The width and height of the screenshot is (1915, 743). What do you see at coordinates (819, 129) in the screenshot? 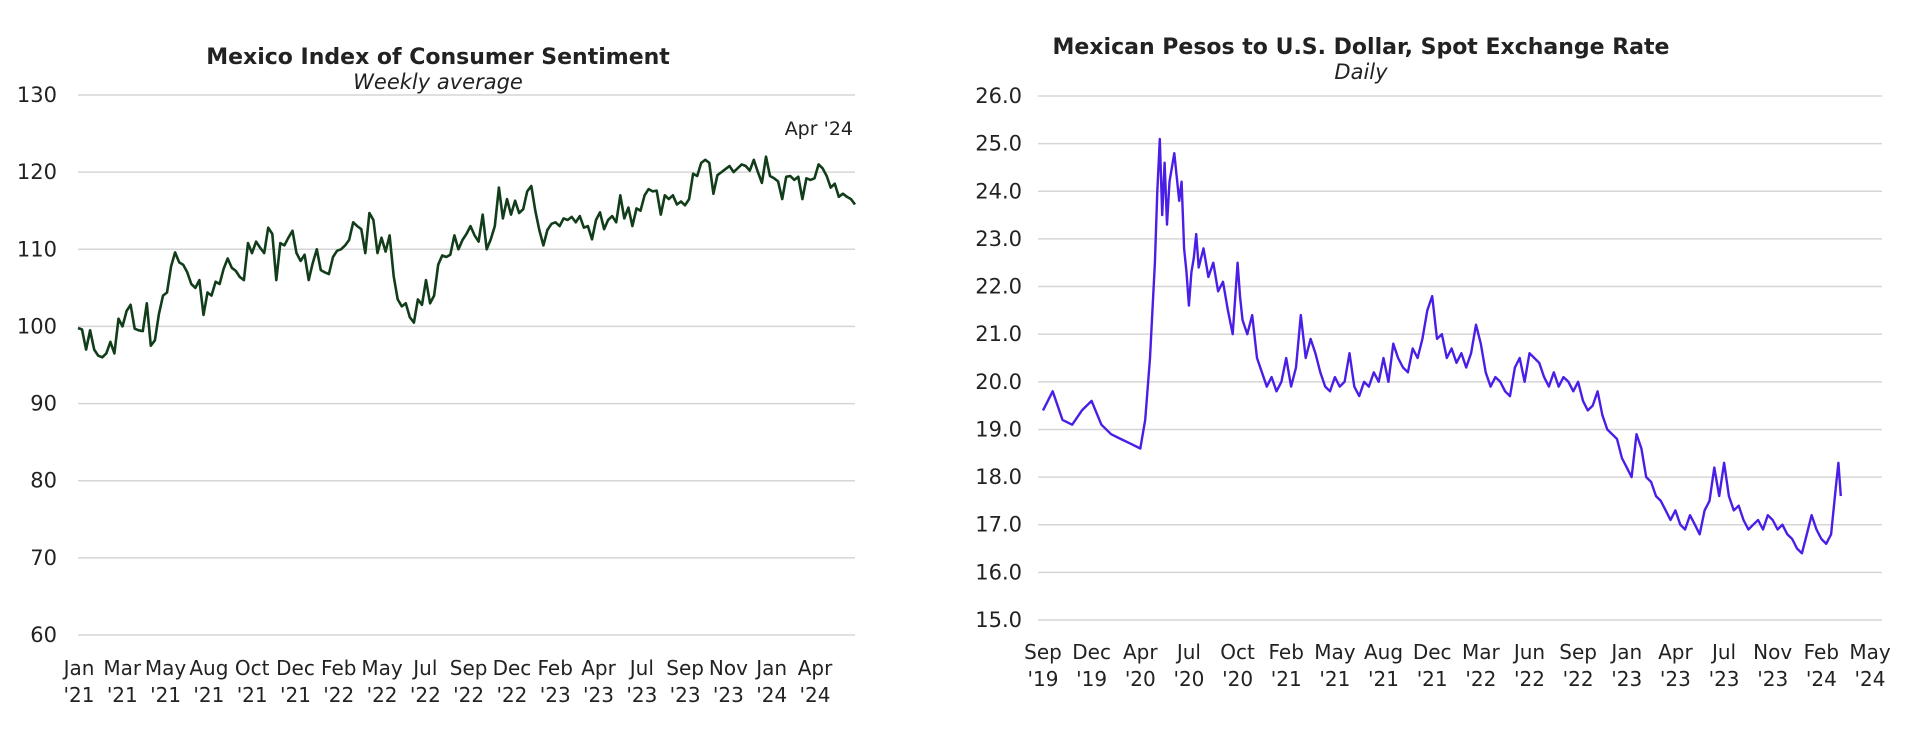
I see `left-chart-annotation: Apr '24` at bounding box center [819, 129].